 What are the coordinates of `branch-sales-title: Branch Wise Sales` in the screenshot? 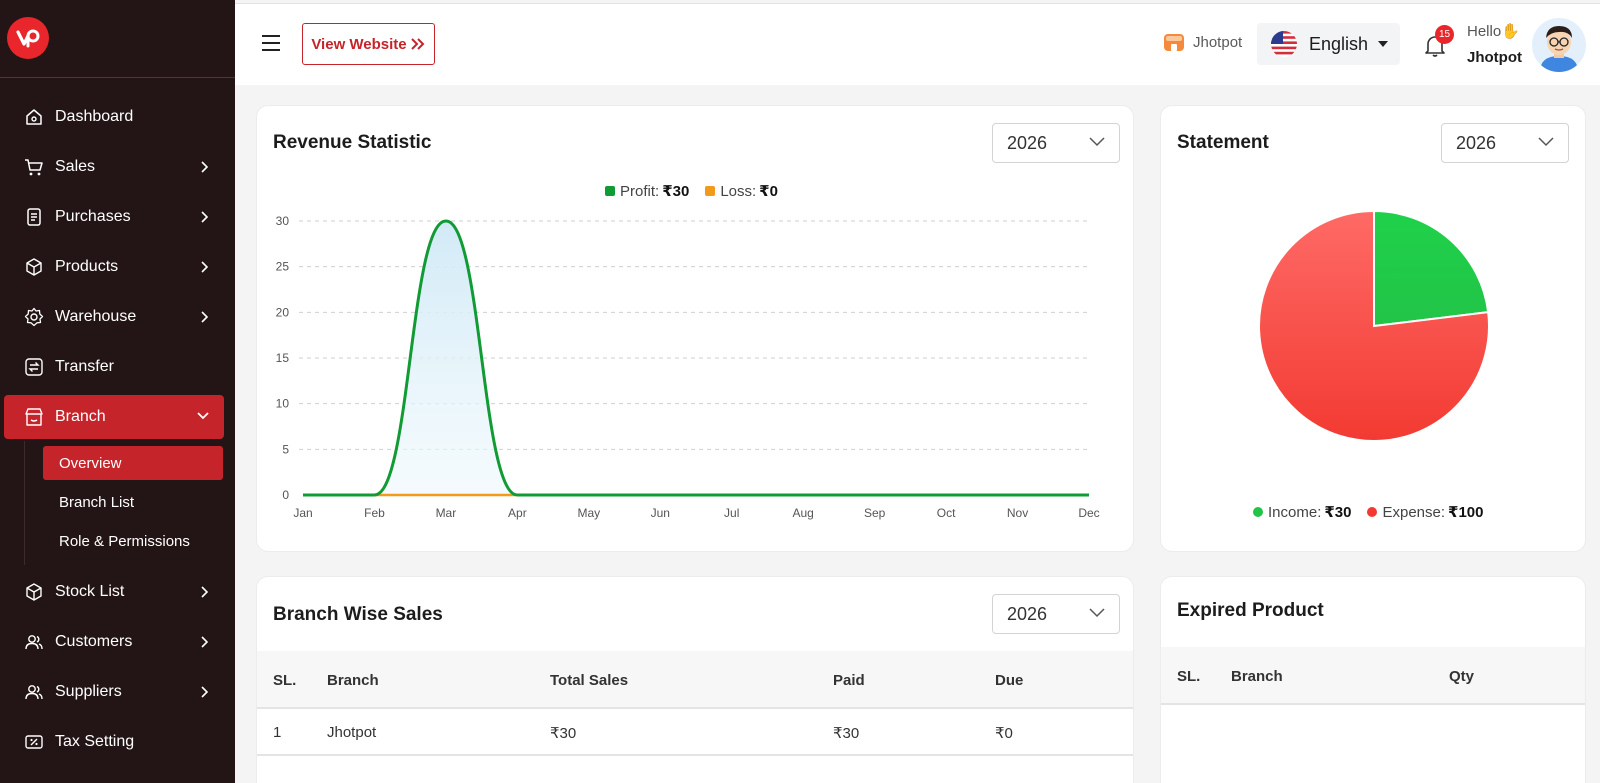 It's located at (358, 614).